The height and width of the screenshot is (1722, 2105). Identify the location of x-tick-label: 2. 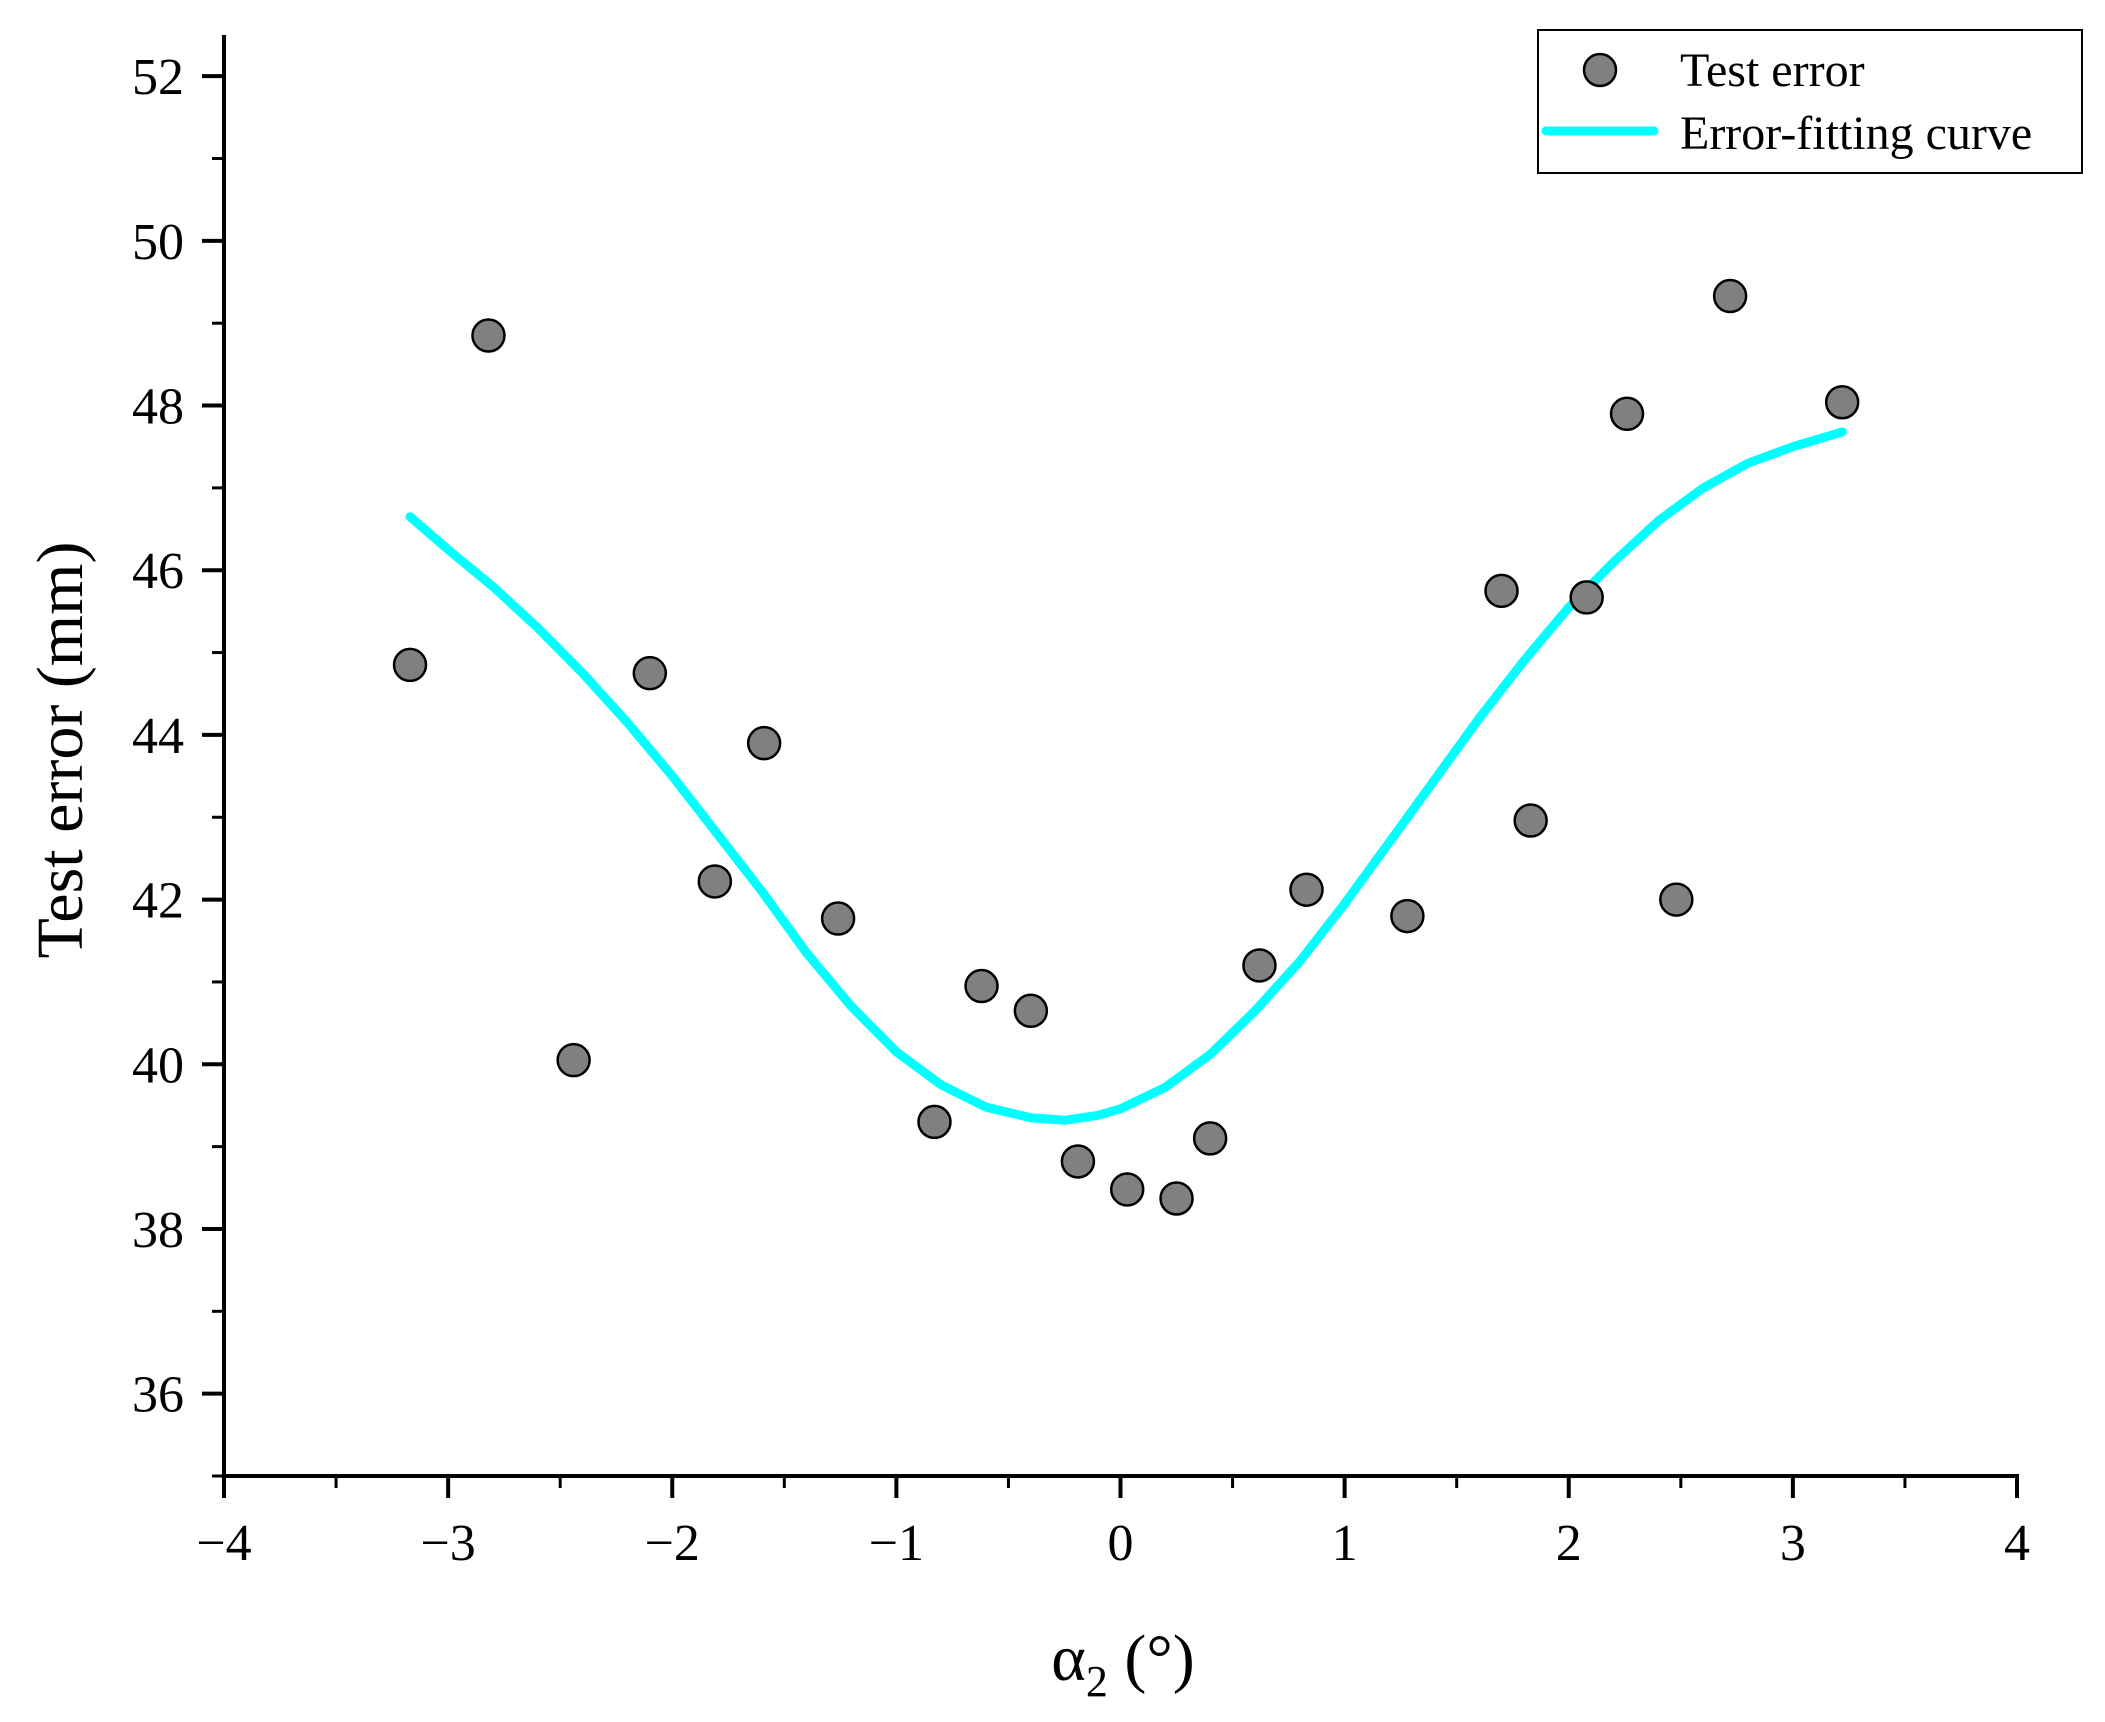
(1569, 1543).